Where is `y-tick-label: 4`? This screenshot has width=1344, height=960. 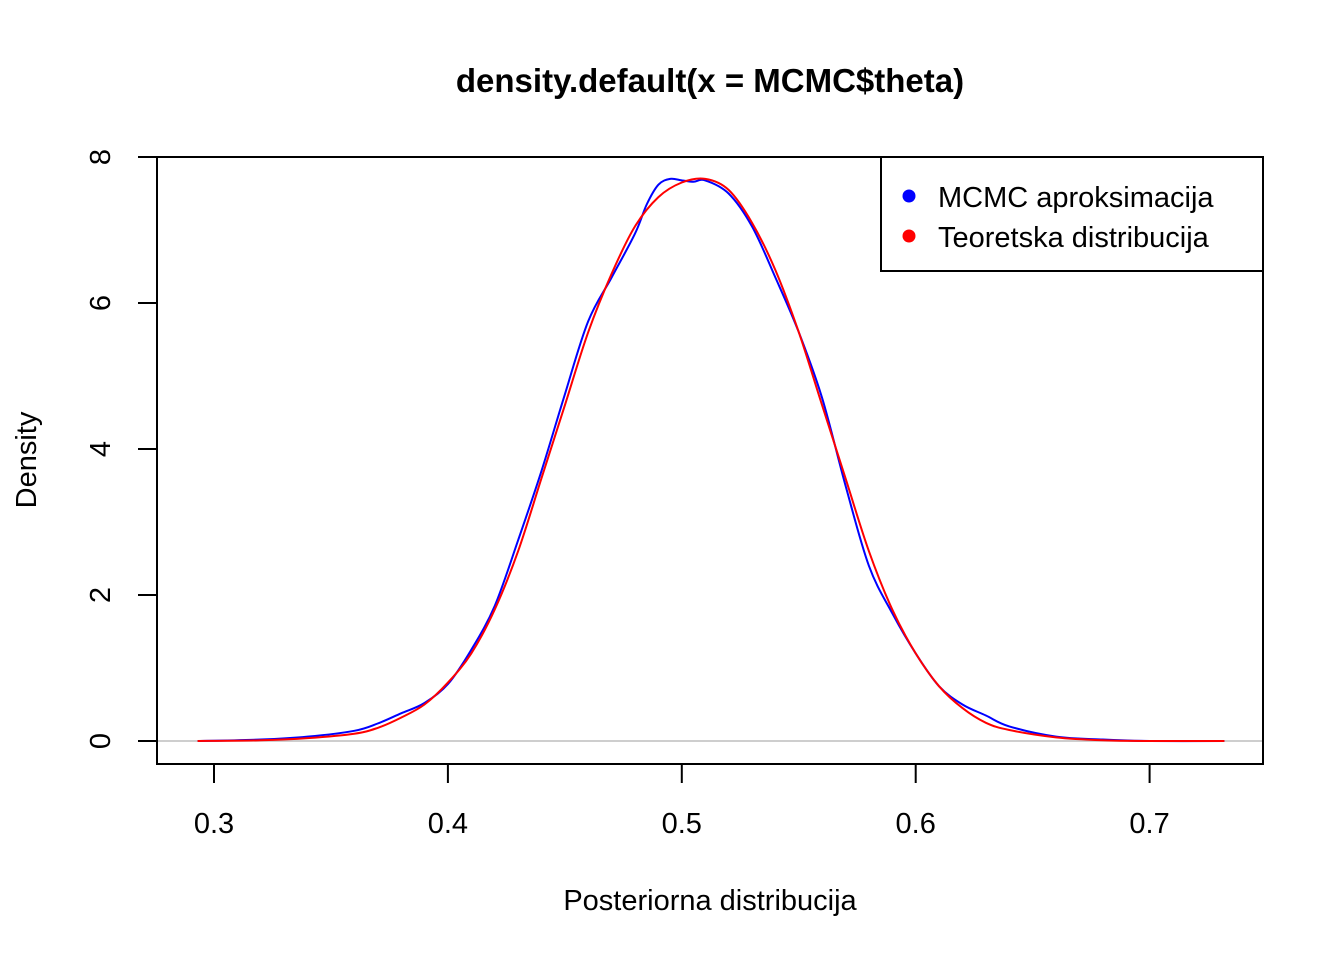 y-tick-label: 4 is located at coordinates (101, 449).